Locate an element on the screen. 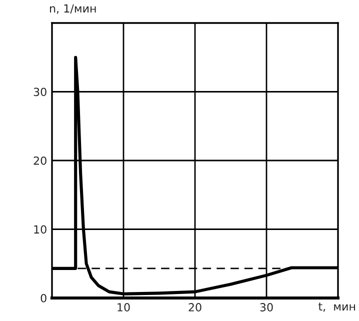  x-tick-label: 30 is located at coordinates (266, 307).